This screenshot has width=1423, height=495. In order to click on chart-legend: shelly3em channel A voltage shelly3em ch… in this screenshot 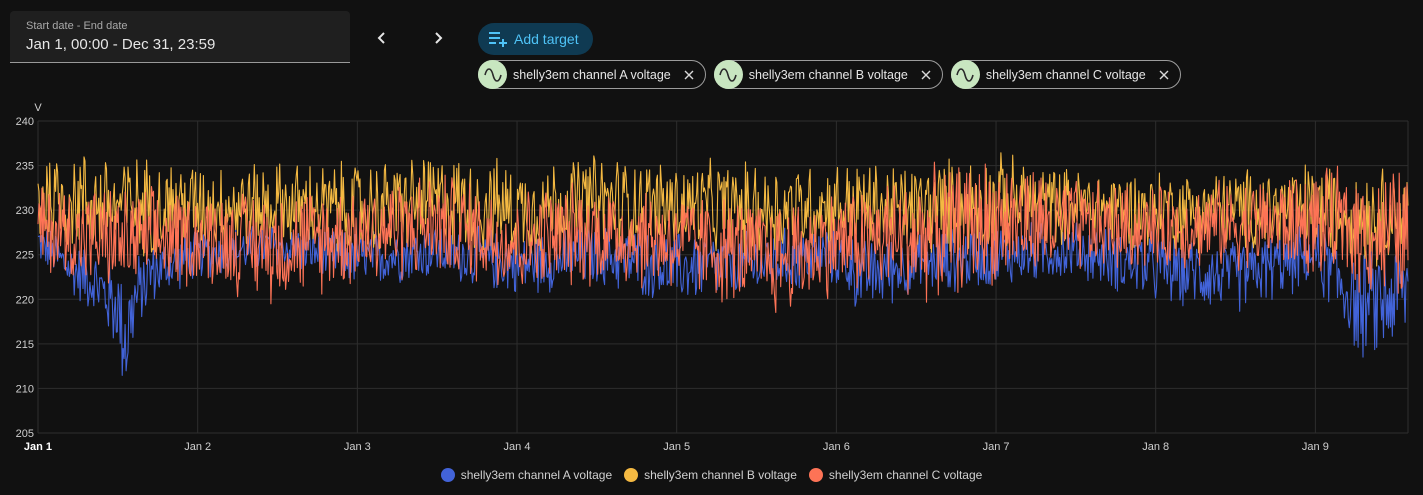, I will do `click(711, 475)`.